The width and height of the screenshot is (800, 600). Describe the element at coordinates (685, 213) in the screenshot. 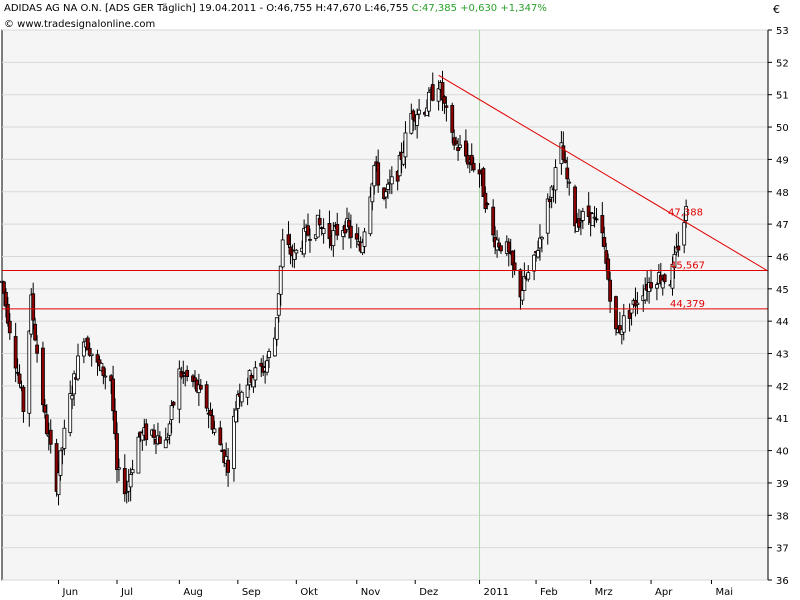

I see `last-price-label: 47,388` at that location.